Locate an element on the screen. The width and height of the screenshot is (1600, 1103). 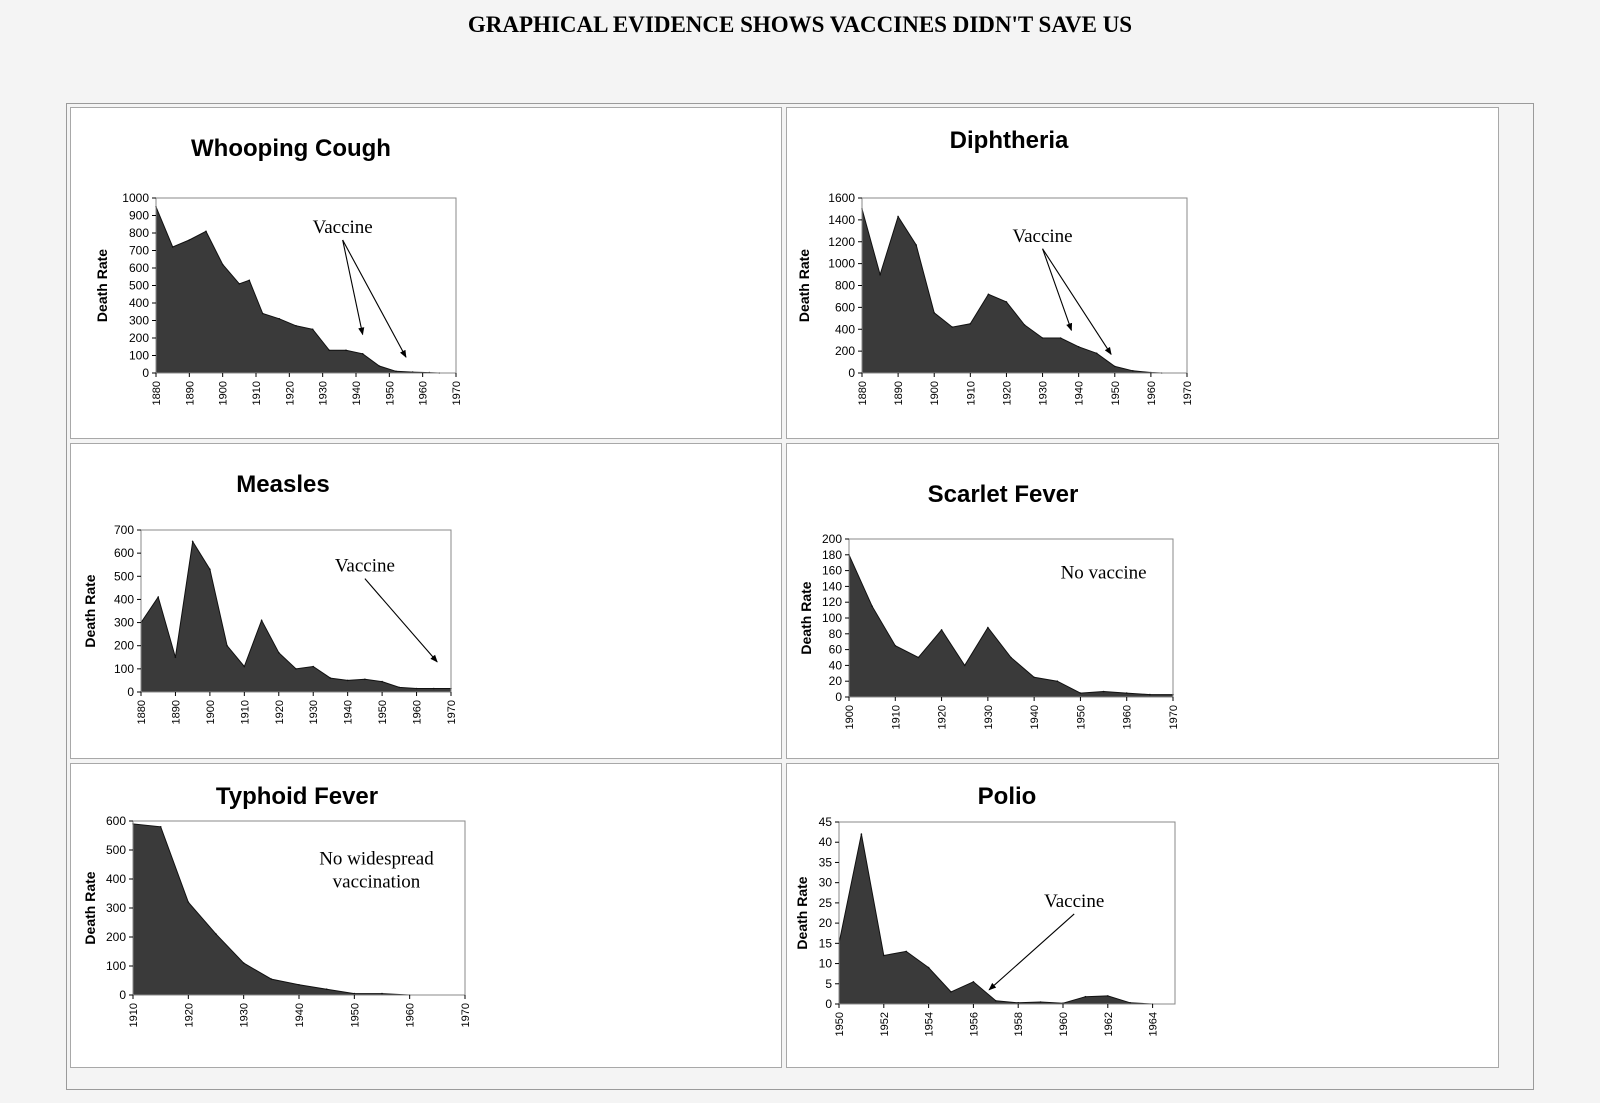
annotation-label: No vaccine is located at coordinates (1104, 573).